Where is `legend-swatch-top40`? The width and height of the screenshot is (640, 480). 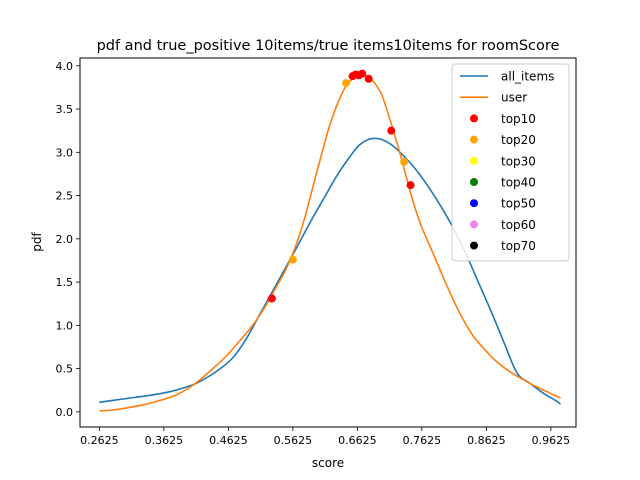
legend-swatch-top40 is located at coordinates (474, 182).